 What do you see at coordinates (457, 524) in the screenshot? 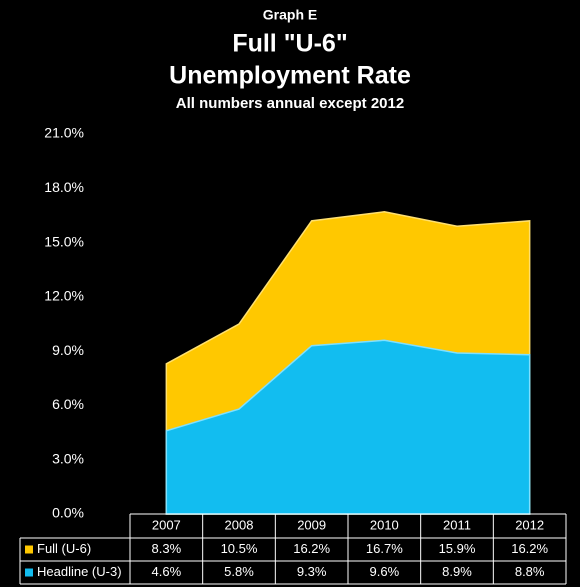
I see `x-tick-label: 2011` at bounding box center [457, 524].